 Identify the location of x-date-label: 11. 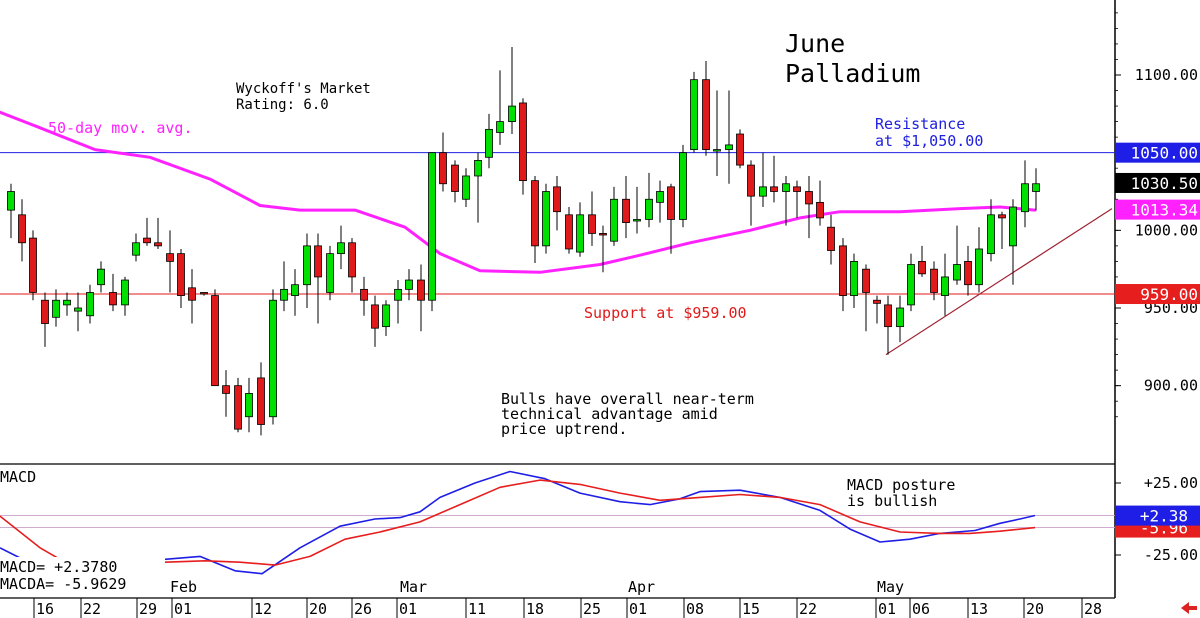
(477, 609).